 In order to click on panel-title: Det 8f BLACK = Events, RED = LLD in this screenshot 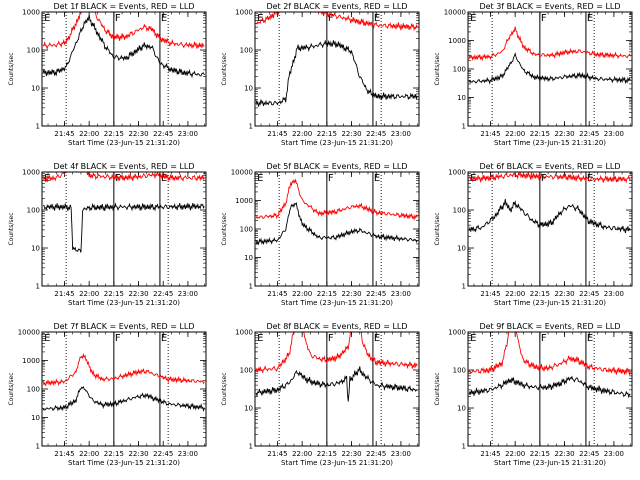, I will do `click(336, 326)`.